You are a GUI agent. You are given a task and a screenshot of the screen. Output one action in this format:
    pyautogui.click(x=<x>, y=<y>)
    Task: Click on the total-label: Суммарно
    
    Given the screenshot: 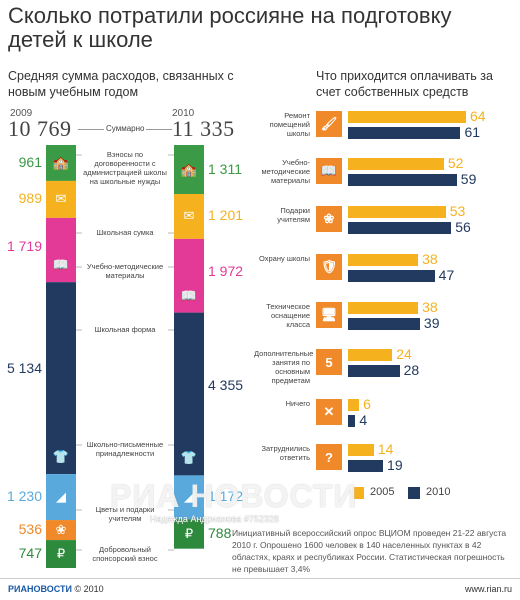 What is the action you would take?
    pyautogui.click(x=125, y=128)
    